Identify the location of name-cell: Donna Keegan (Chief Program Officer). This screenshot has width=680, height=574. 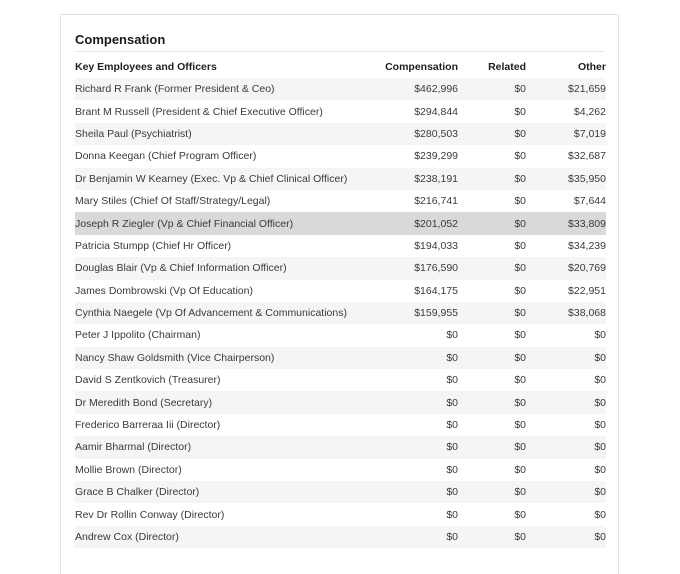
(221, 156).